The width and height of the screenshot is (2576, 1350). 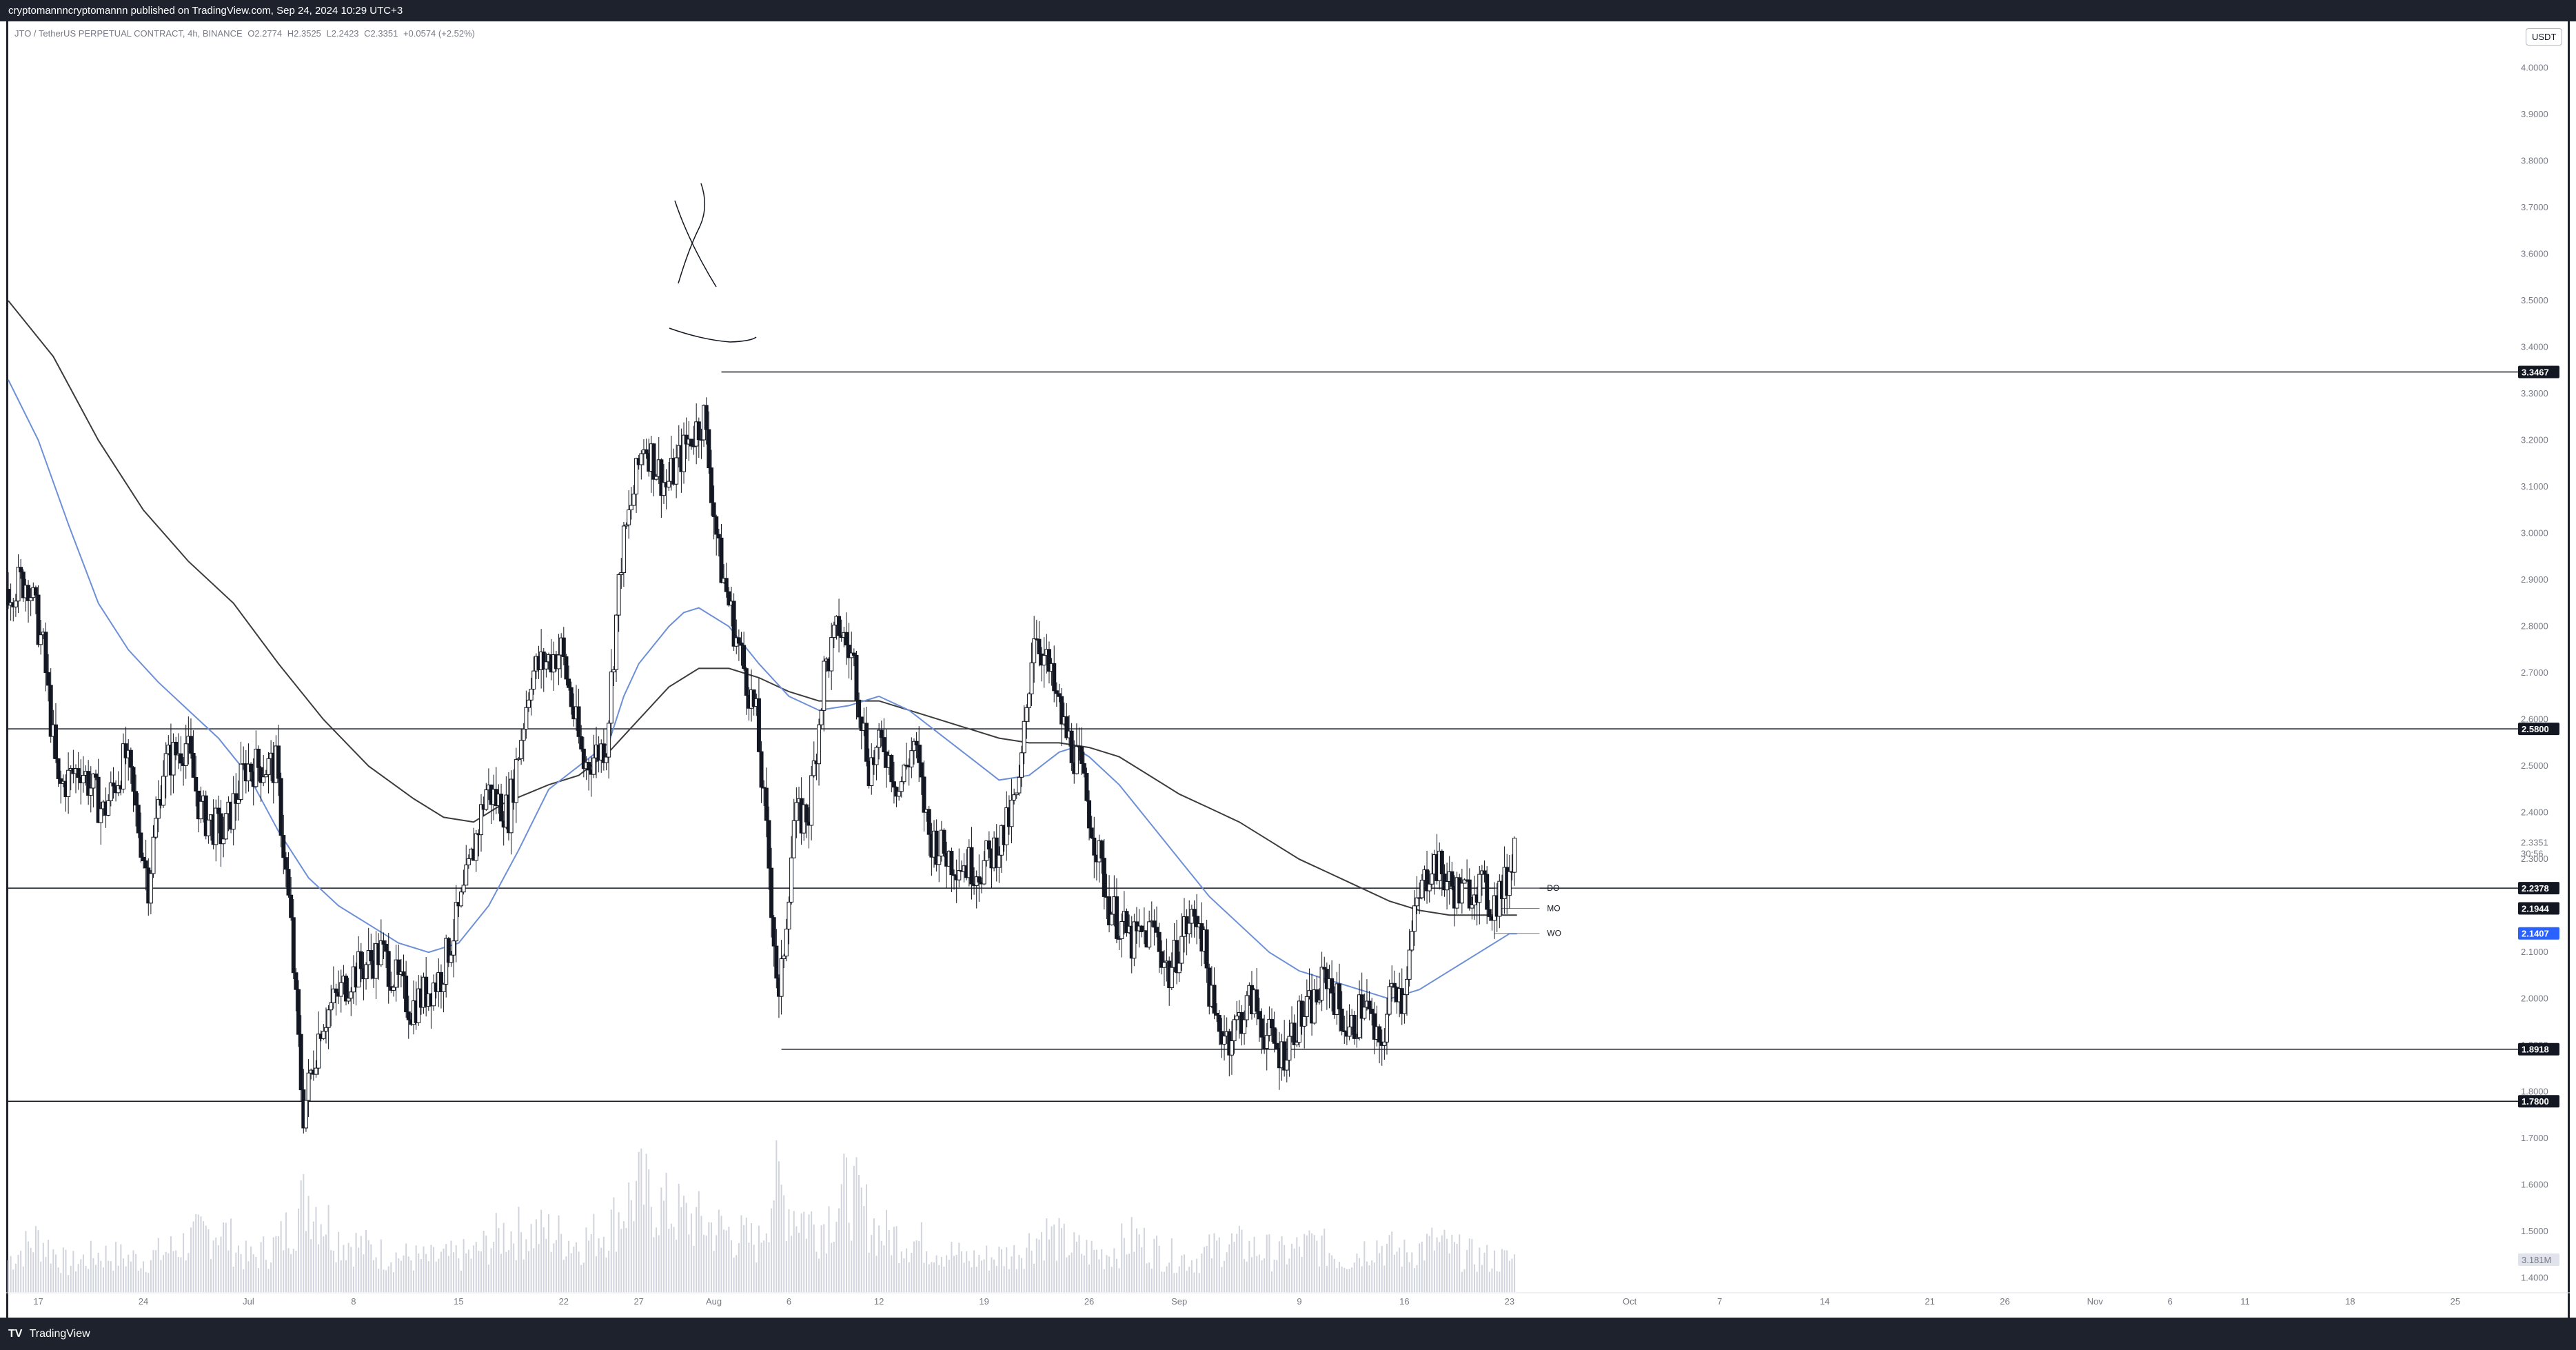 What do you see at coordinates (2544, 37) in the screenshot?
I see `currency-button: USDT` at bounding box center [2544, 37].